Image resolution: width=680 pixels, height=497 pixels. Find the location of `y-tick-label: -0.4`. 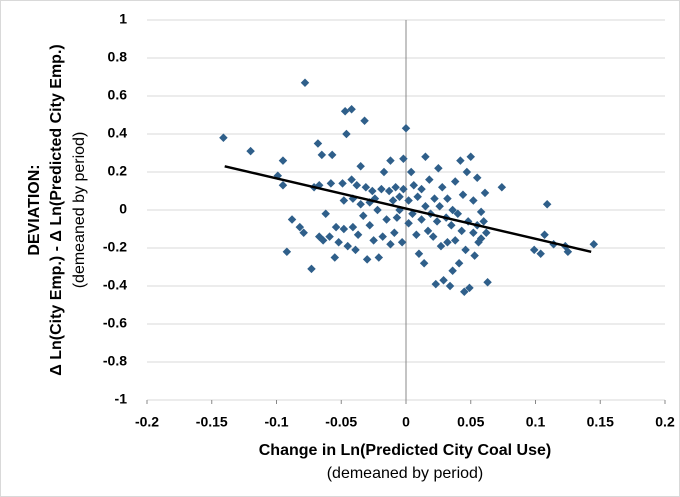

y-tick-label: -0.4 is located at coordinates (115, 285).